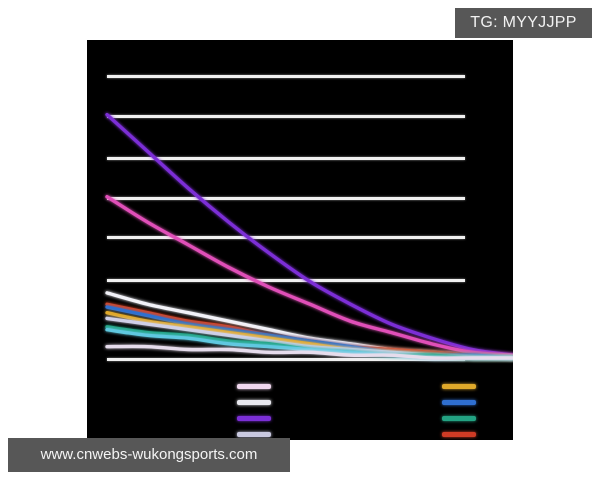 This screenshot has height=480, width=600. I want to click on legend-swatch-red, so click(459, 434).